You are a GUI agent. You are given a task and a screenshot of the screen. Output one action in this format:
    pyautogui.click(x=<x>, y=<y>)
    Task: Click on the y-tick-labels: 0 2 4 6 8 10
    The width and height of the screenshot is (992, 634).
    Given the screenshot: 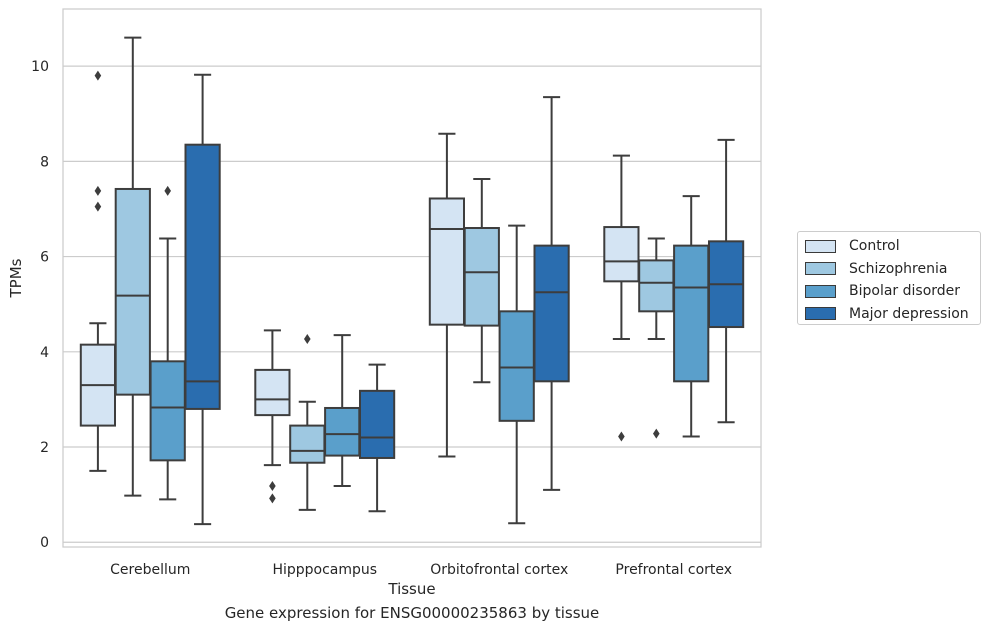 What is the action you would take?
    pyautogui.click(x=40, y=305)
    